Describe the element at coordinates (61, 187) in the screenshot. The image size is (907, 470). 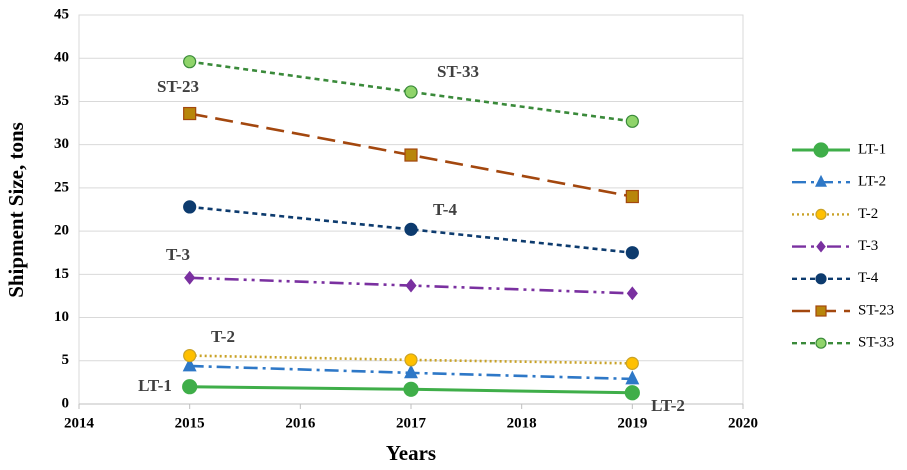
I see `y-tick-label: 25` at that location.